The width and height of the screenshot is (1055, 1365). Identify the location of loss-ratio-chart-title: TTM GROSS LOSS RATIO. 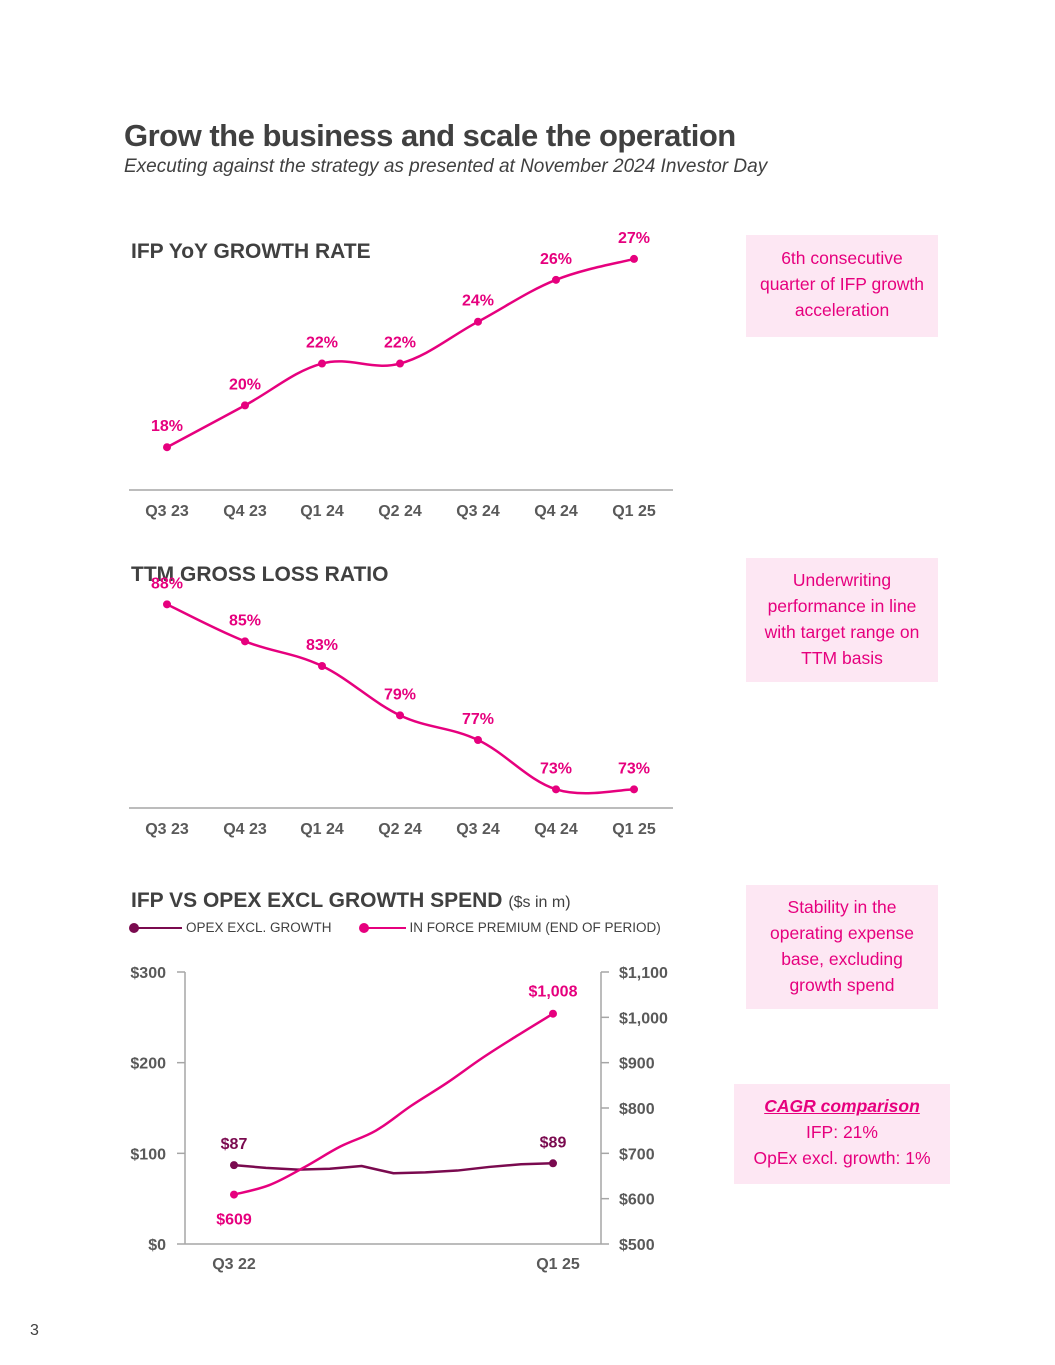
(260, 574).